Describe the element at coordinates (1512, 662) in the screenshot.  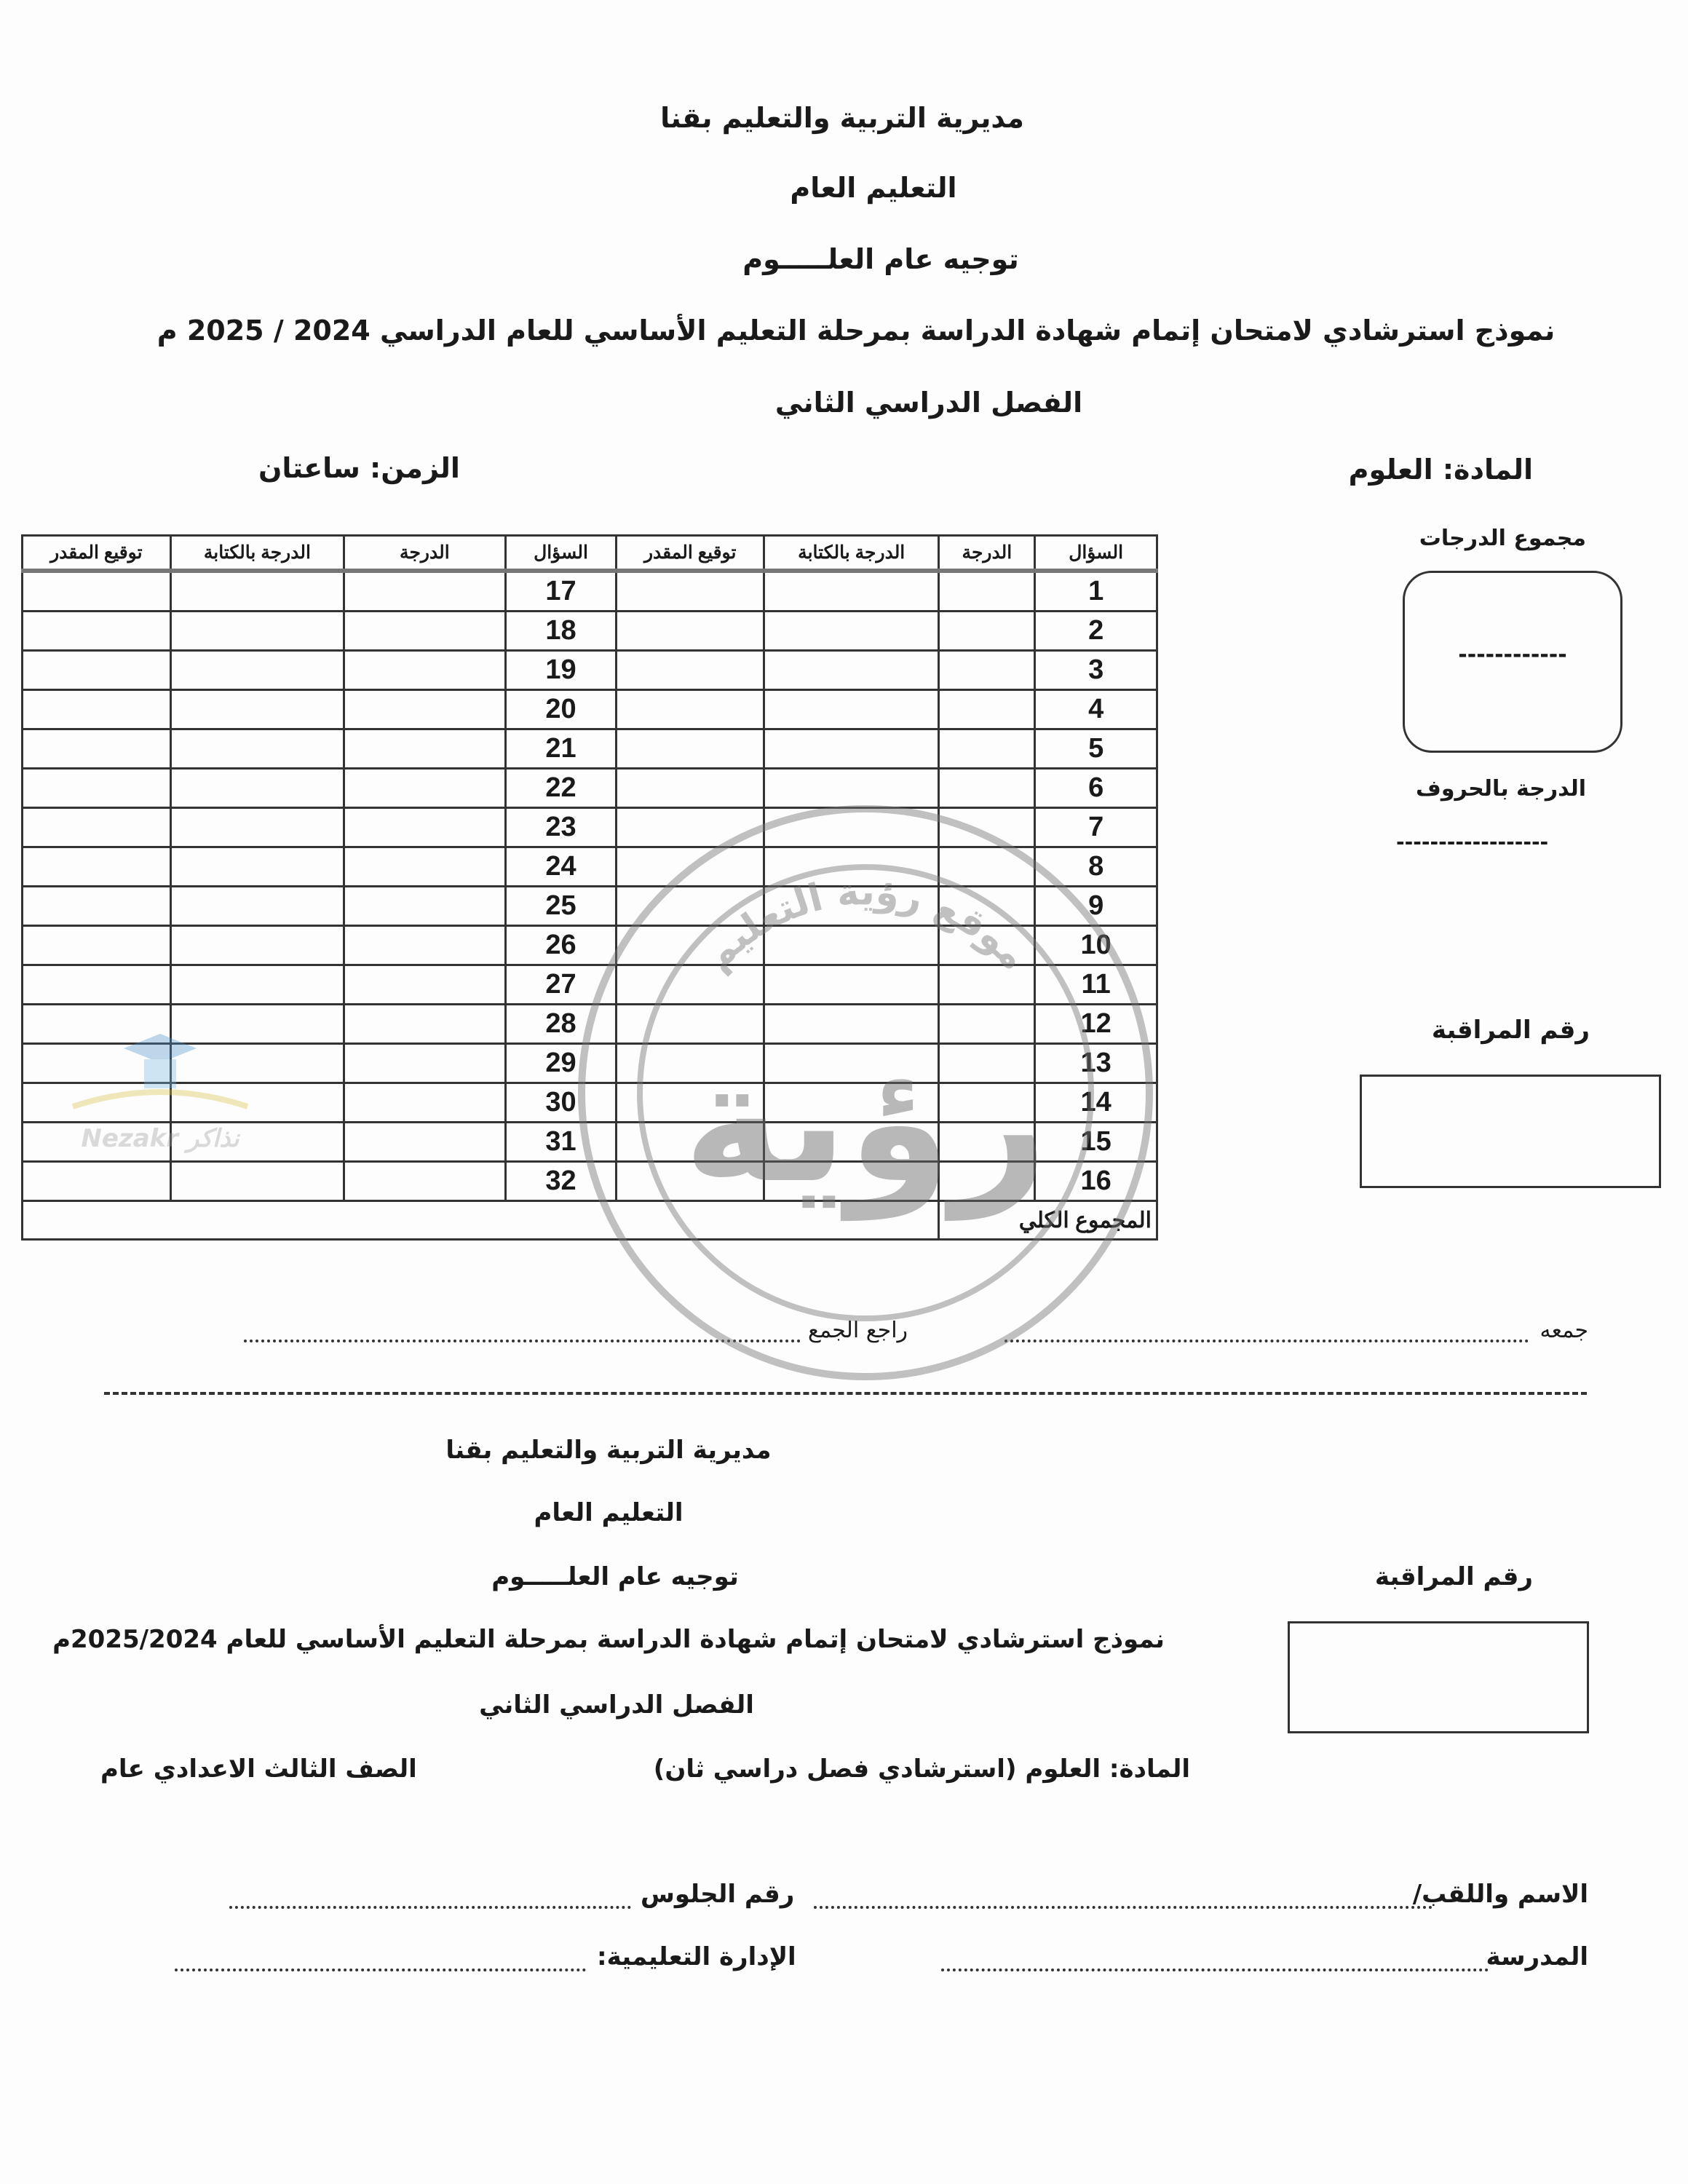
I see `total-grades-box: ------------` at that location.